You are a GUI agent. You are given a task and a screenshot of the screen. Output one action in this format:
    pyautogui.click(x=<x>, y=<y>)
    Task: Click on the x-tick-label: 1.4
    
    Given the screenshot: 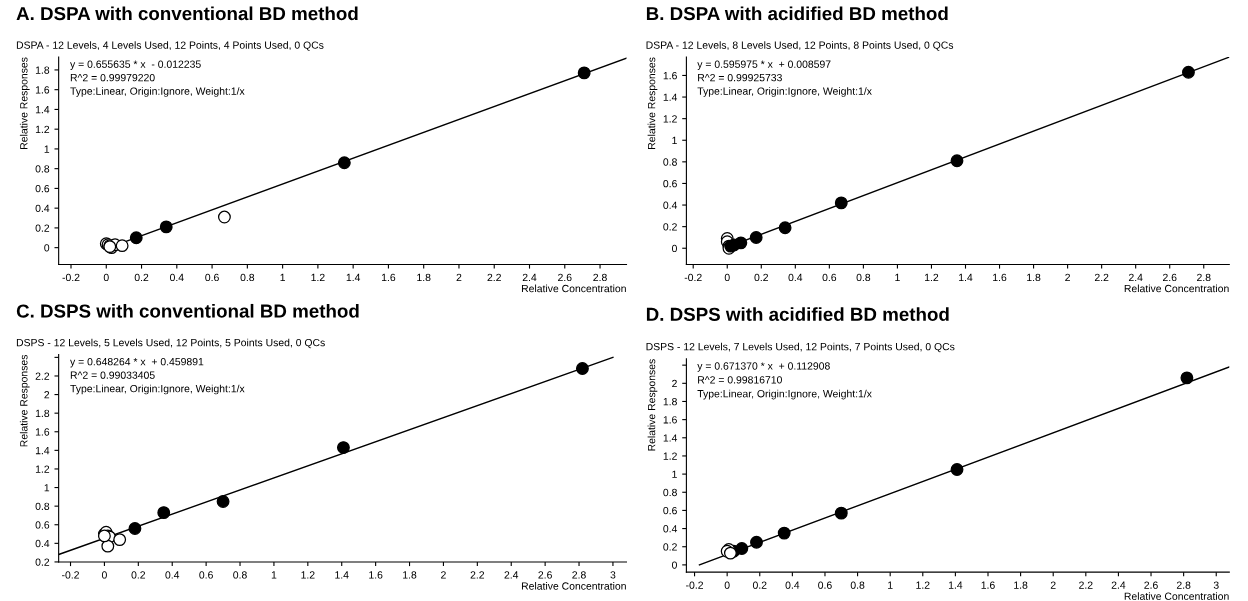 What is the action you would take?
    pyautogui.click(x=353, y=277)
    